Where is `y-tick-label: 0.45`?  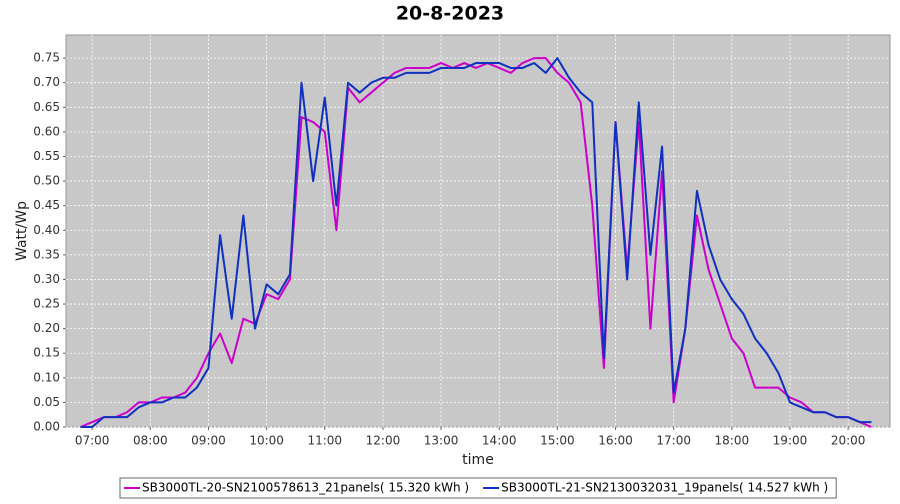 y-tick-label: 0.45 is located at coordinates (46, 205).